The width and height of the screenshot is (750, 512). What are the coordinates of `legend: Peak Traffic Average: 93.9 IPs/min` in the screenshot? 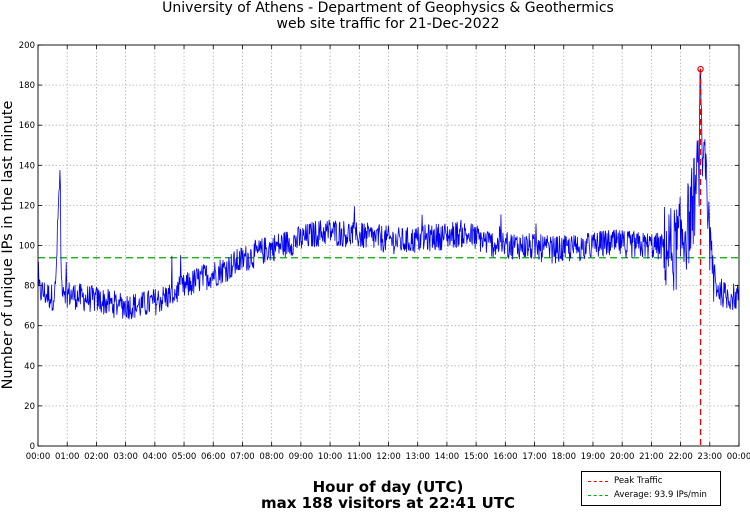 It's located at (651, 488).